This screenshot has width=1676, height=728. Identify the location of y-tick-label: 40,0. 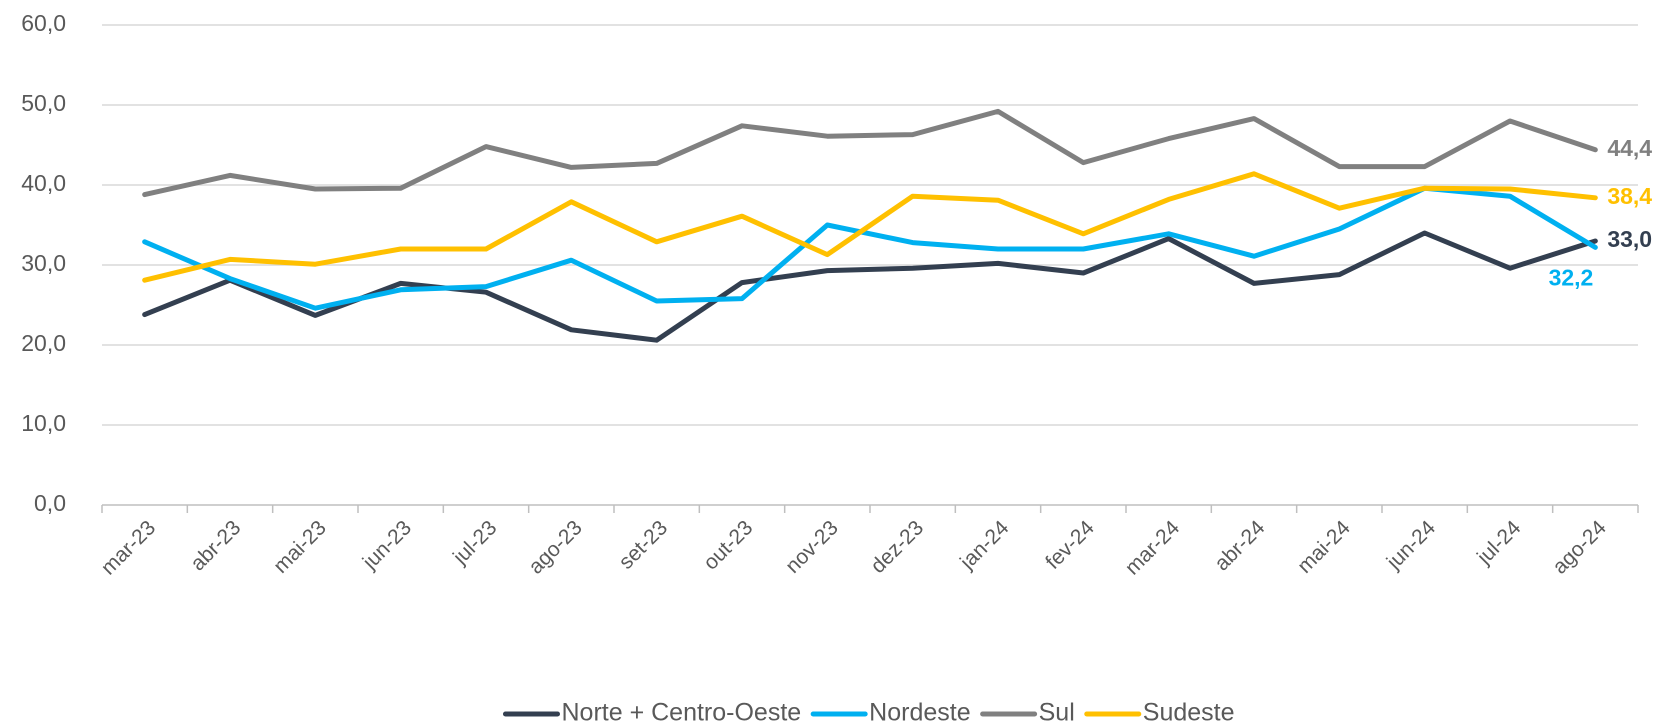
(43, 183).